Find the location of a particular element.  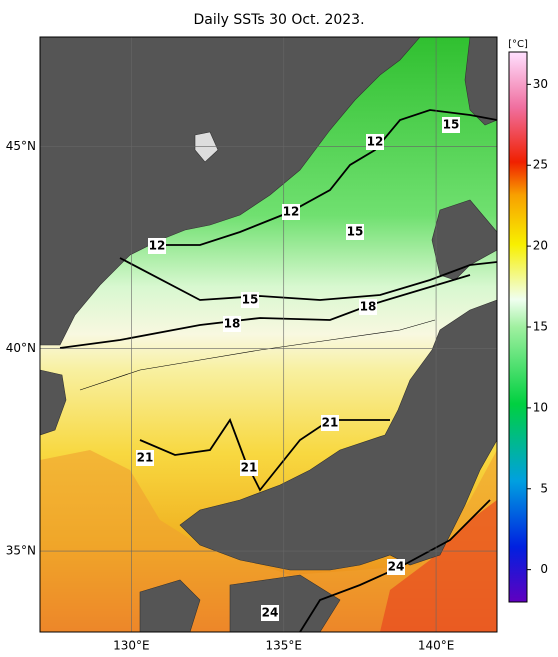

lat-label: 35°N is located at coordinates (21, 551).